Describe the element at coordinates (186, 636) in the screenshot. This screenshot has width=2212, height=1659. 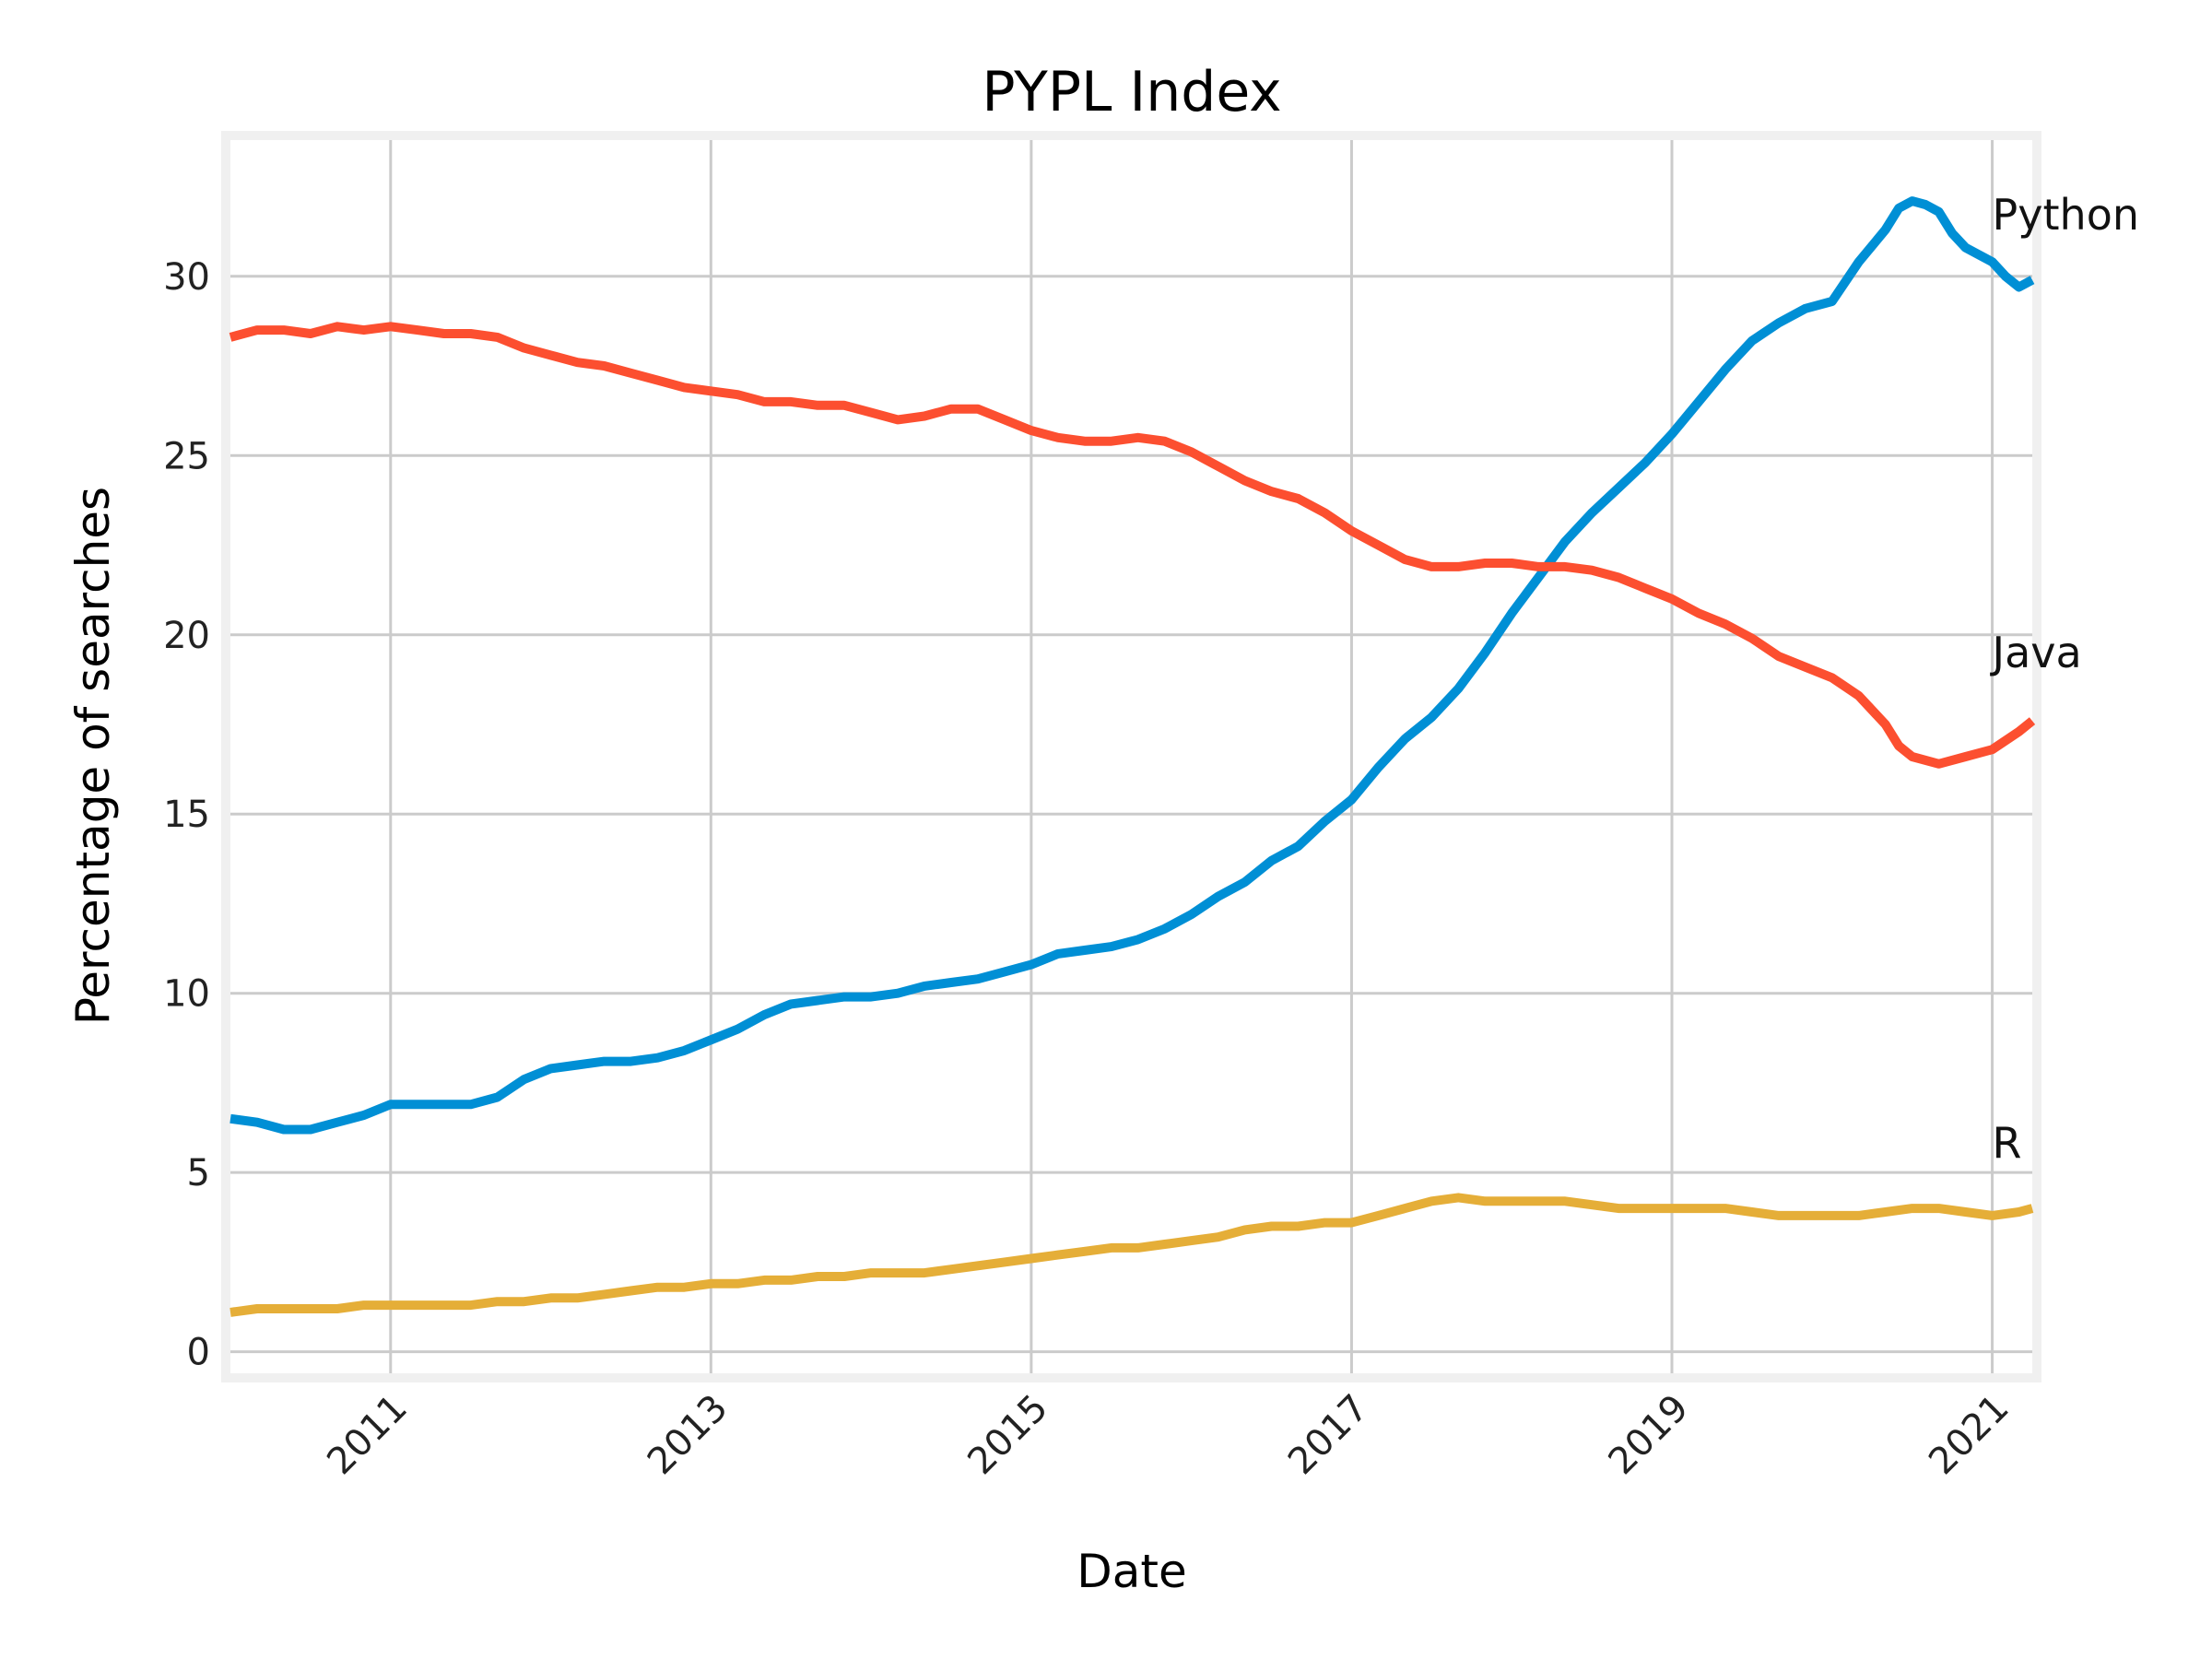
I see `y-tick-label: 20` at that location.